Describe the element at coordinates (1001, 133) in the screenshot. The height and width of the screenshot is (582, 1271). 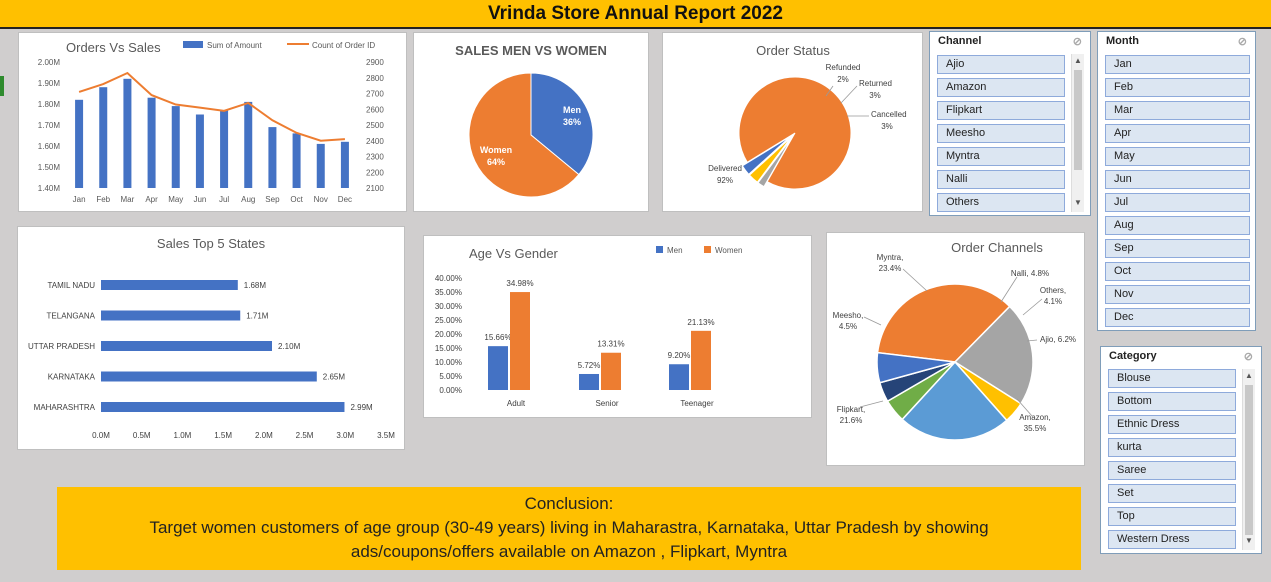
I see `slicer-item-meesho: Meesho` at that location.